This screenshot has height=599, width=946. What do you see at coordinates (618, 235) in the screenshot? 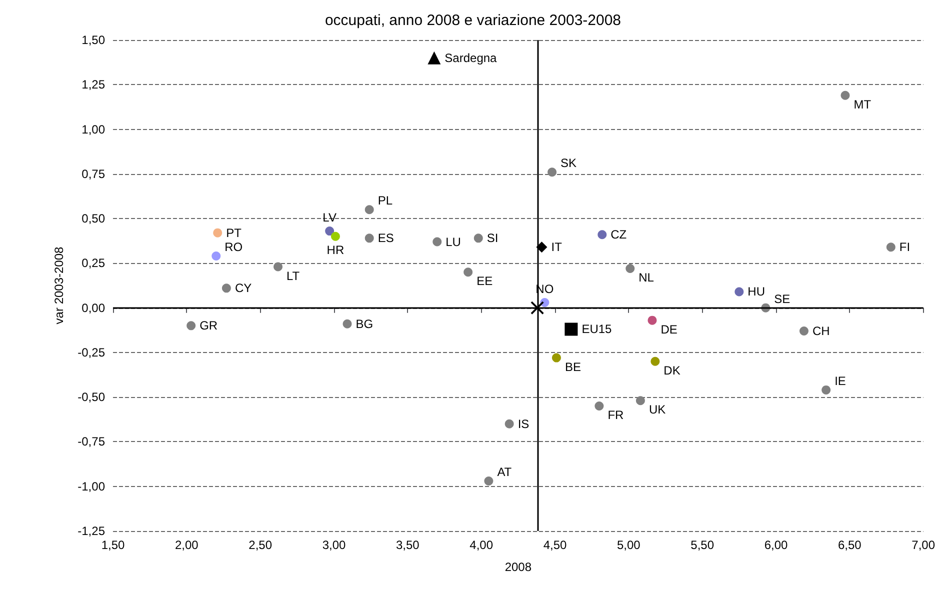
I see `series-label: CZ` at bounding box center [618, 235].